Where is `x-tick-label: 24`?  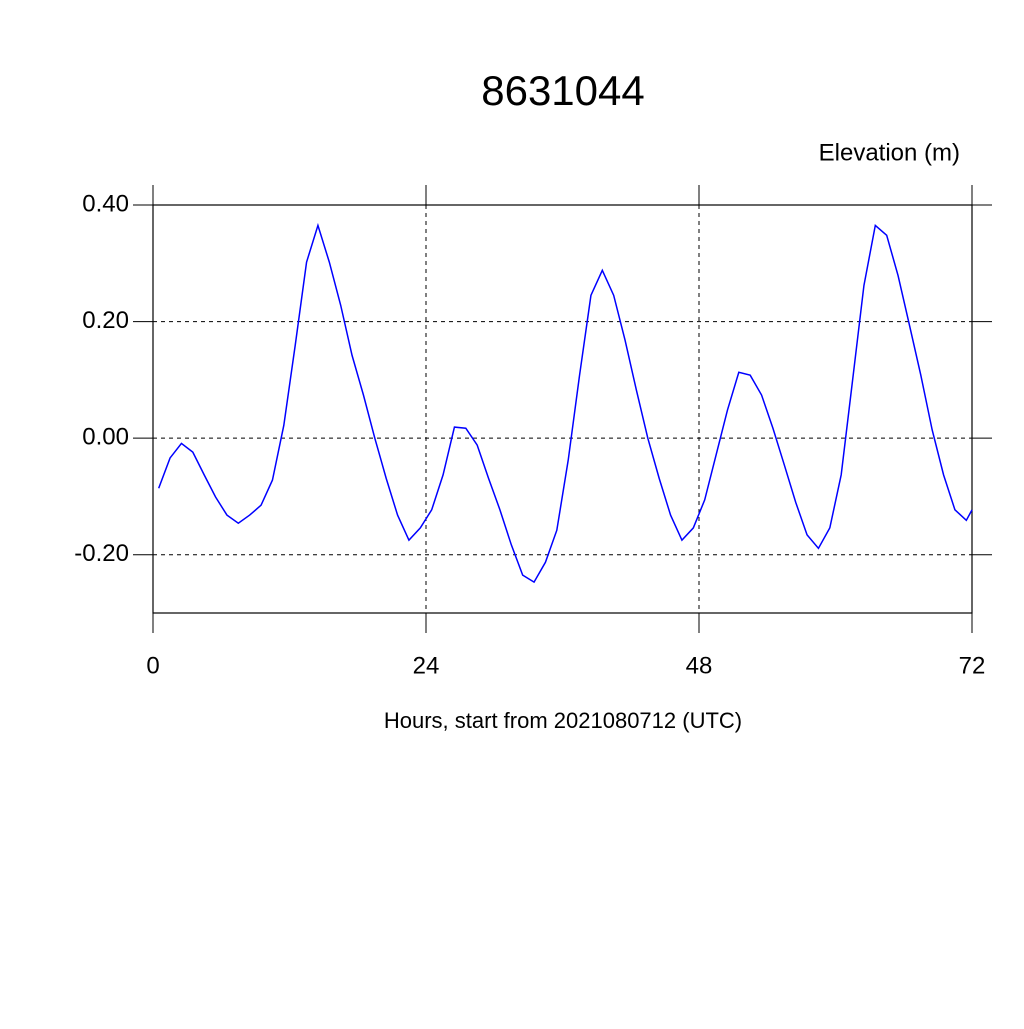
x-tick-label: 24 is located at coordinates (426, 665).